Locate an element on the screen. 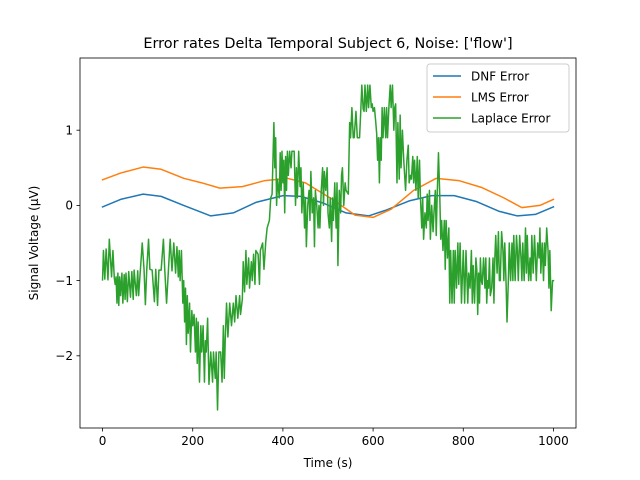  legend: DNF Error LMS Error Laplace Error is located at coordinates (498, 98).